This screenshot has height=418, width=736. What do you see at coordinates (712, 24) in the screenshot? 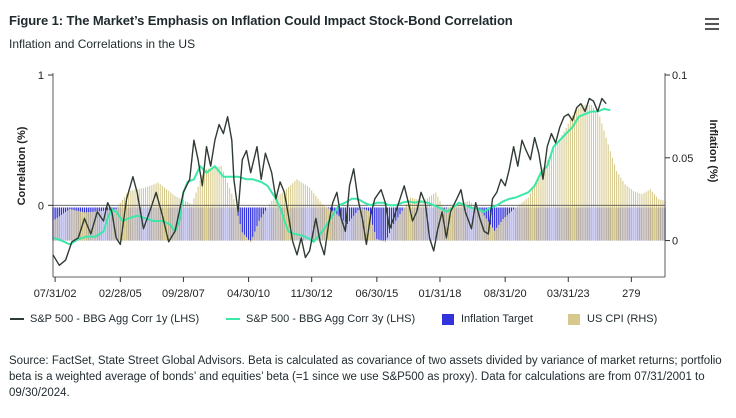
I see `hamburger-menu-icon` at bounding box center [712, 24].